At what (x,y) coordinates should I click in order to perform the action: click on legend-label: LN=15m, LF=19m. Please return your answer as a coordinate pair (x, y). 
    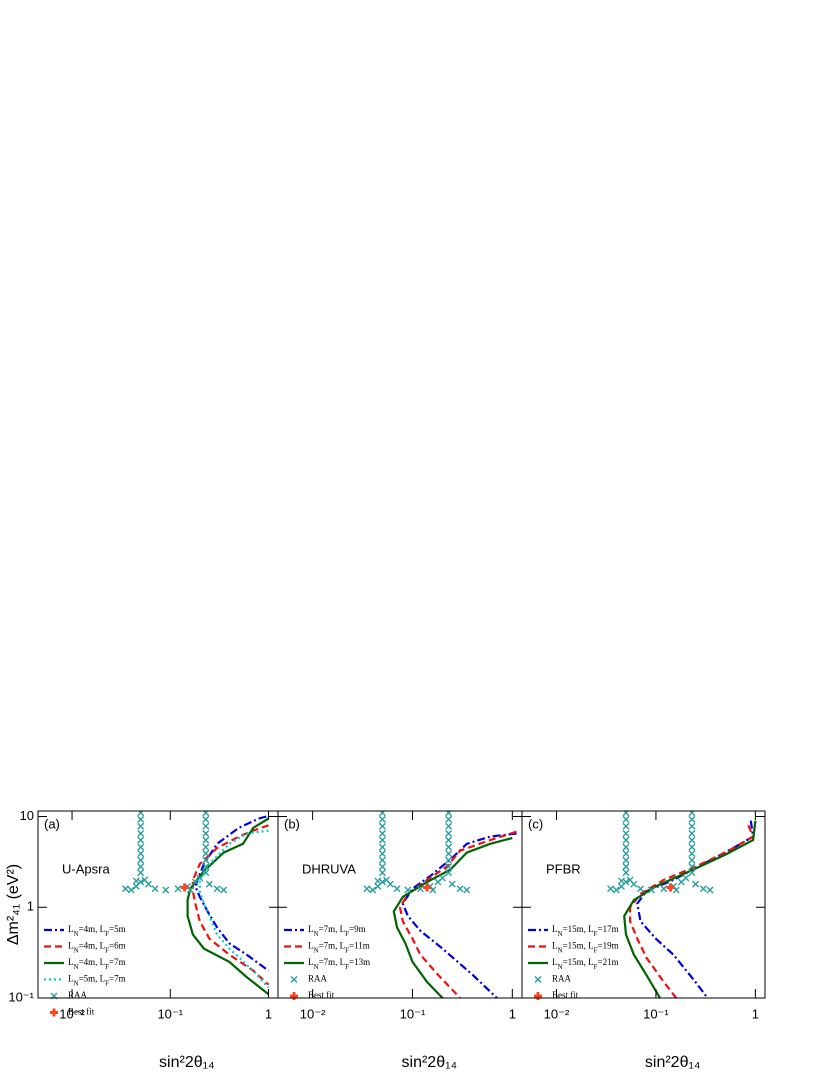
    Looking at the image, I should click on (585, 948).